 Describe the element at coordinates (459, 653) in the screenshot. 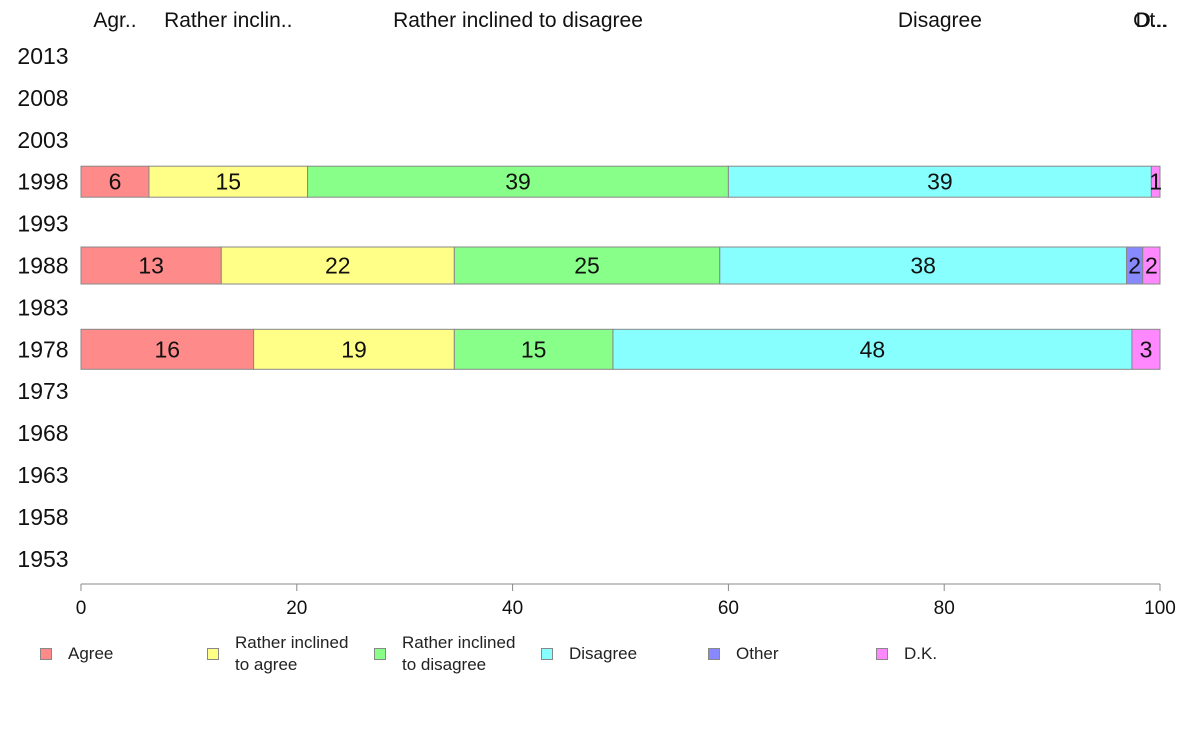

I see `legend-label: Rather inclined to disagree` at that location.